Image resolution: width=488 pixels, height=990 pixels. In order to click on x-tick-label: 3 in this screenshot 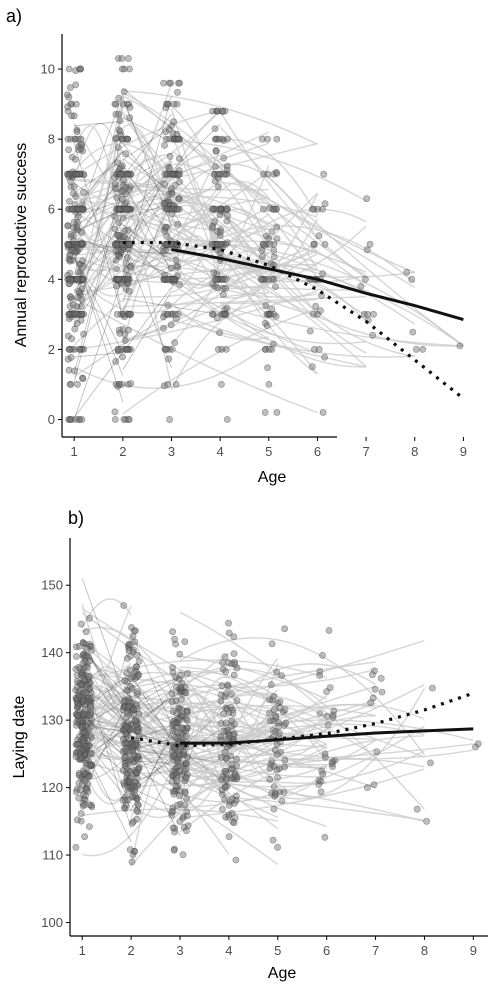, I will do `click(171, 451)`.